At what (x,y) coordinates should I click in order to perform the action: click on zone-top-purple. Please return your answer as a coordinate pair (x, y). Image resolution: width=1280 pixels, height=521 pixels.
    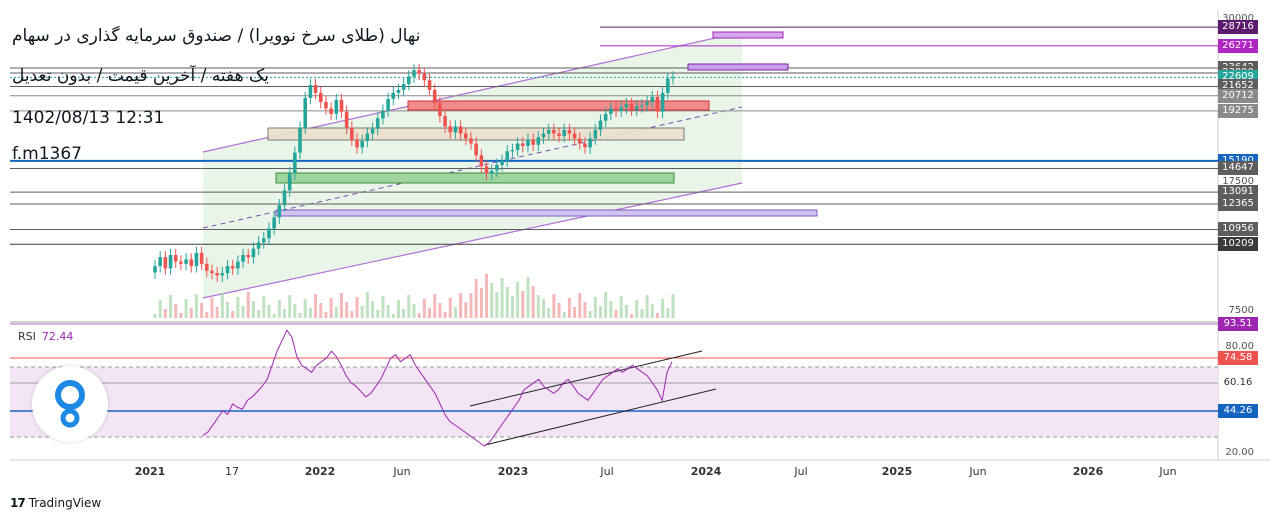
    Looking at the image, I should click on (748, 35).